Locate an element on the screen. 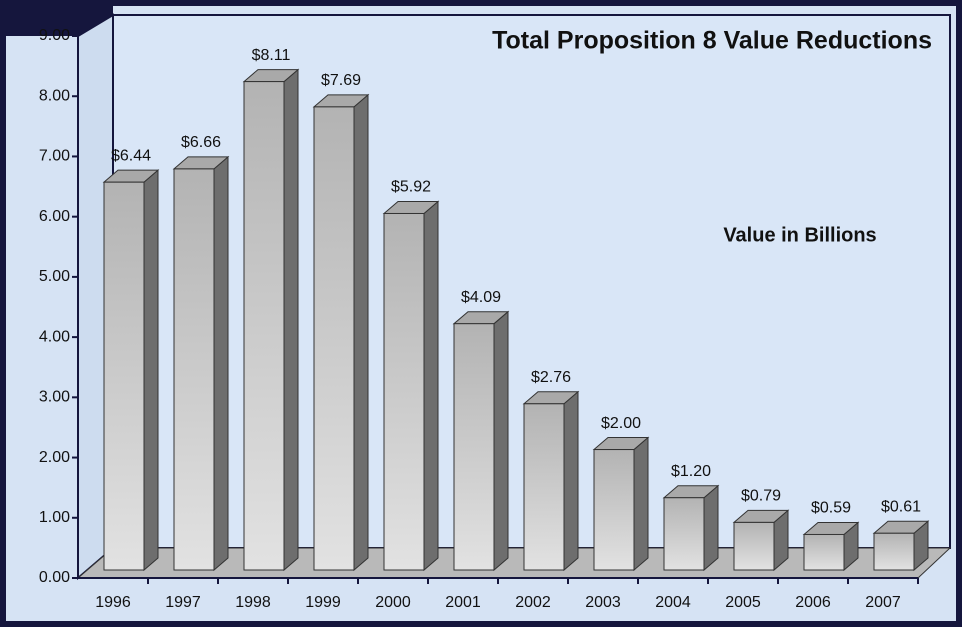 The image size is (962, 627). chart-title: Total Proposition 8 Value Reductions is located at coordinates (712, 41).